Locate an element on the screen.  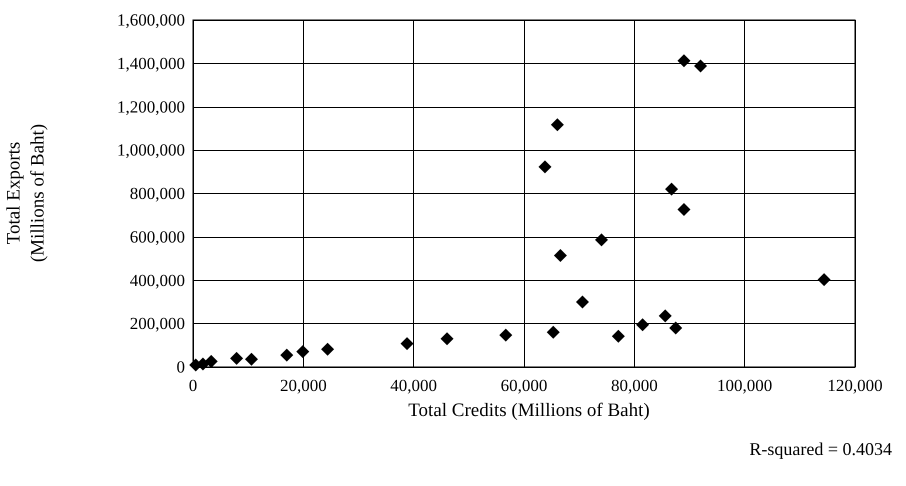
y-tick-label: 0 is located at coordinates (180, 367).